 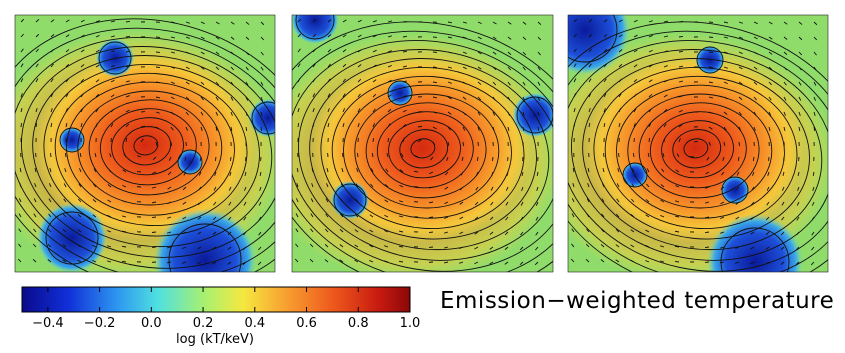 I want to click on cold-blob, so click(x=72, y=140).